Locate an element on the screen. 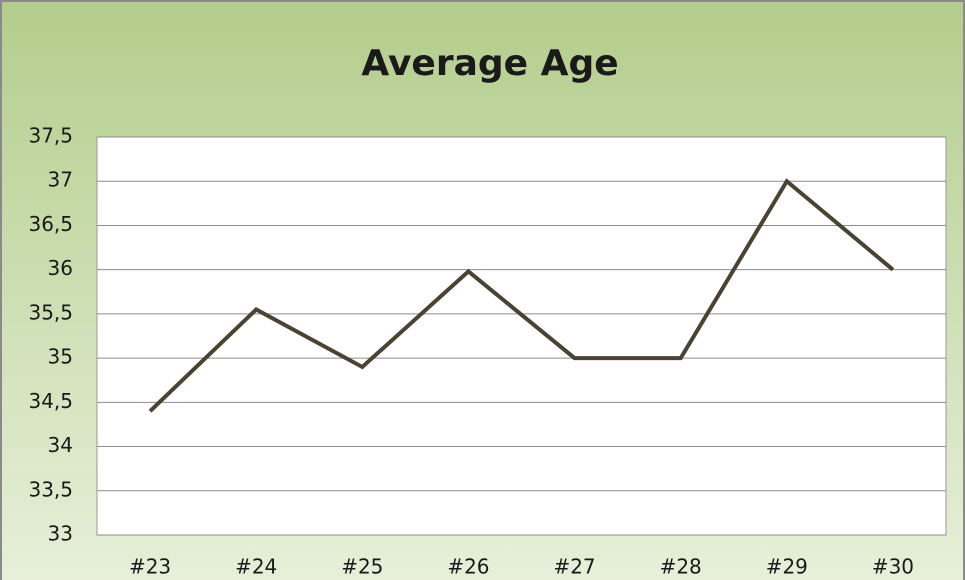 This screenshot has width=965, height=580. y-tick-label: 34 is located at coordinates (60, 445).